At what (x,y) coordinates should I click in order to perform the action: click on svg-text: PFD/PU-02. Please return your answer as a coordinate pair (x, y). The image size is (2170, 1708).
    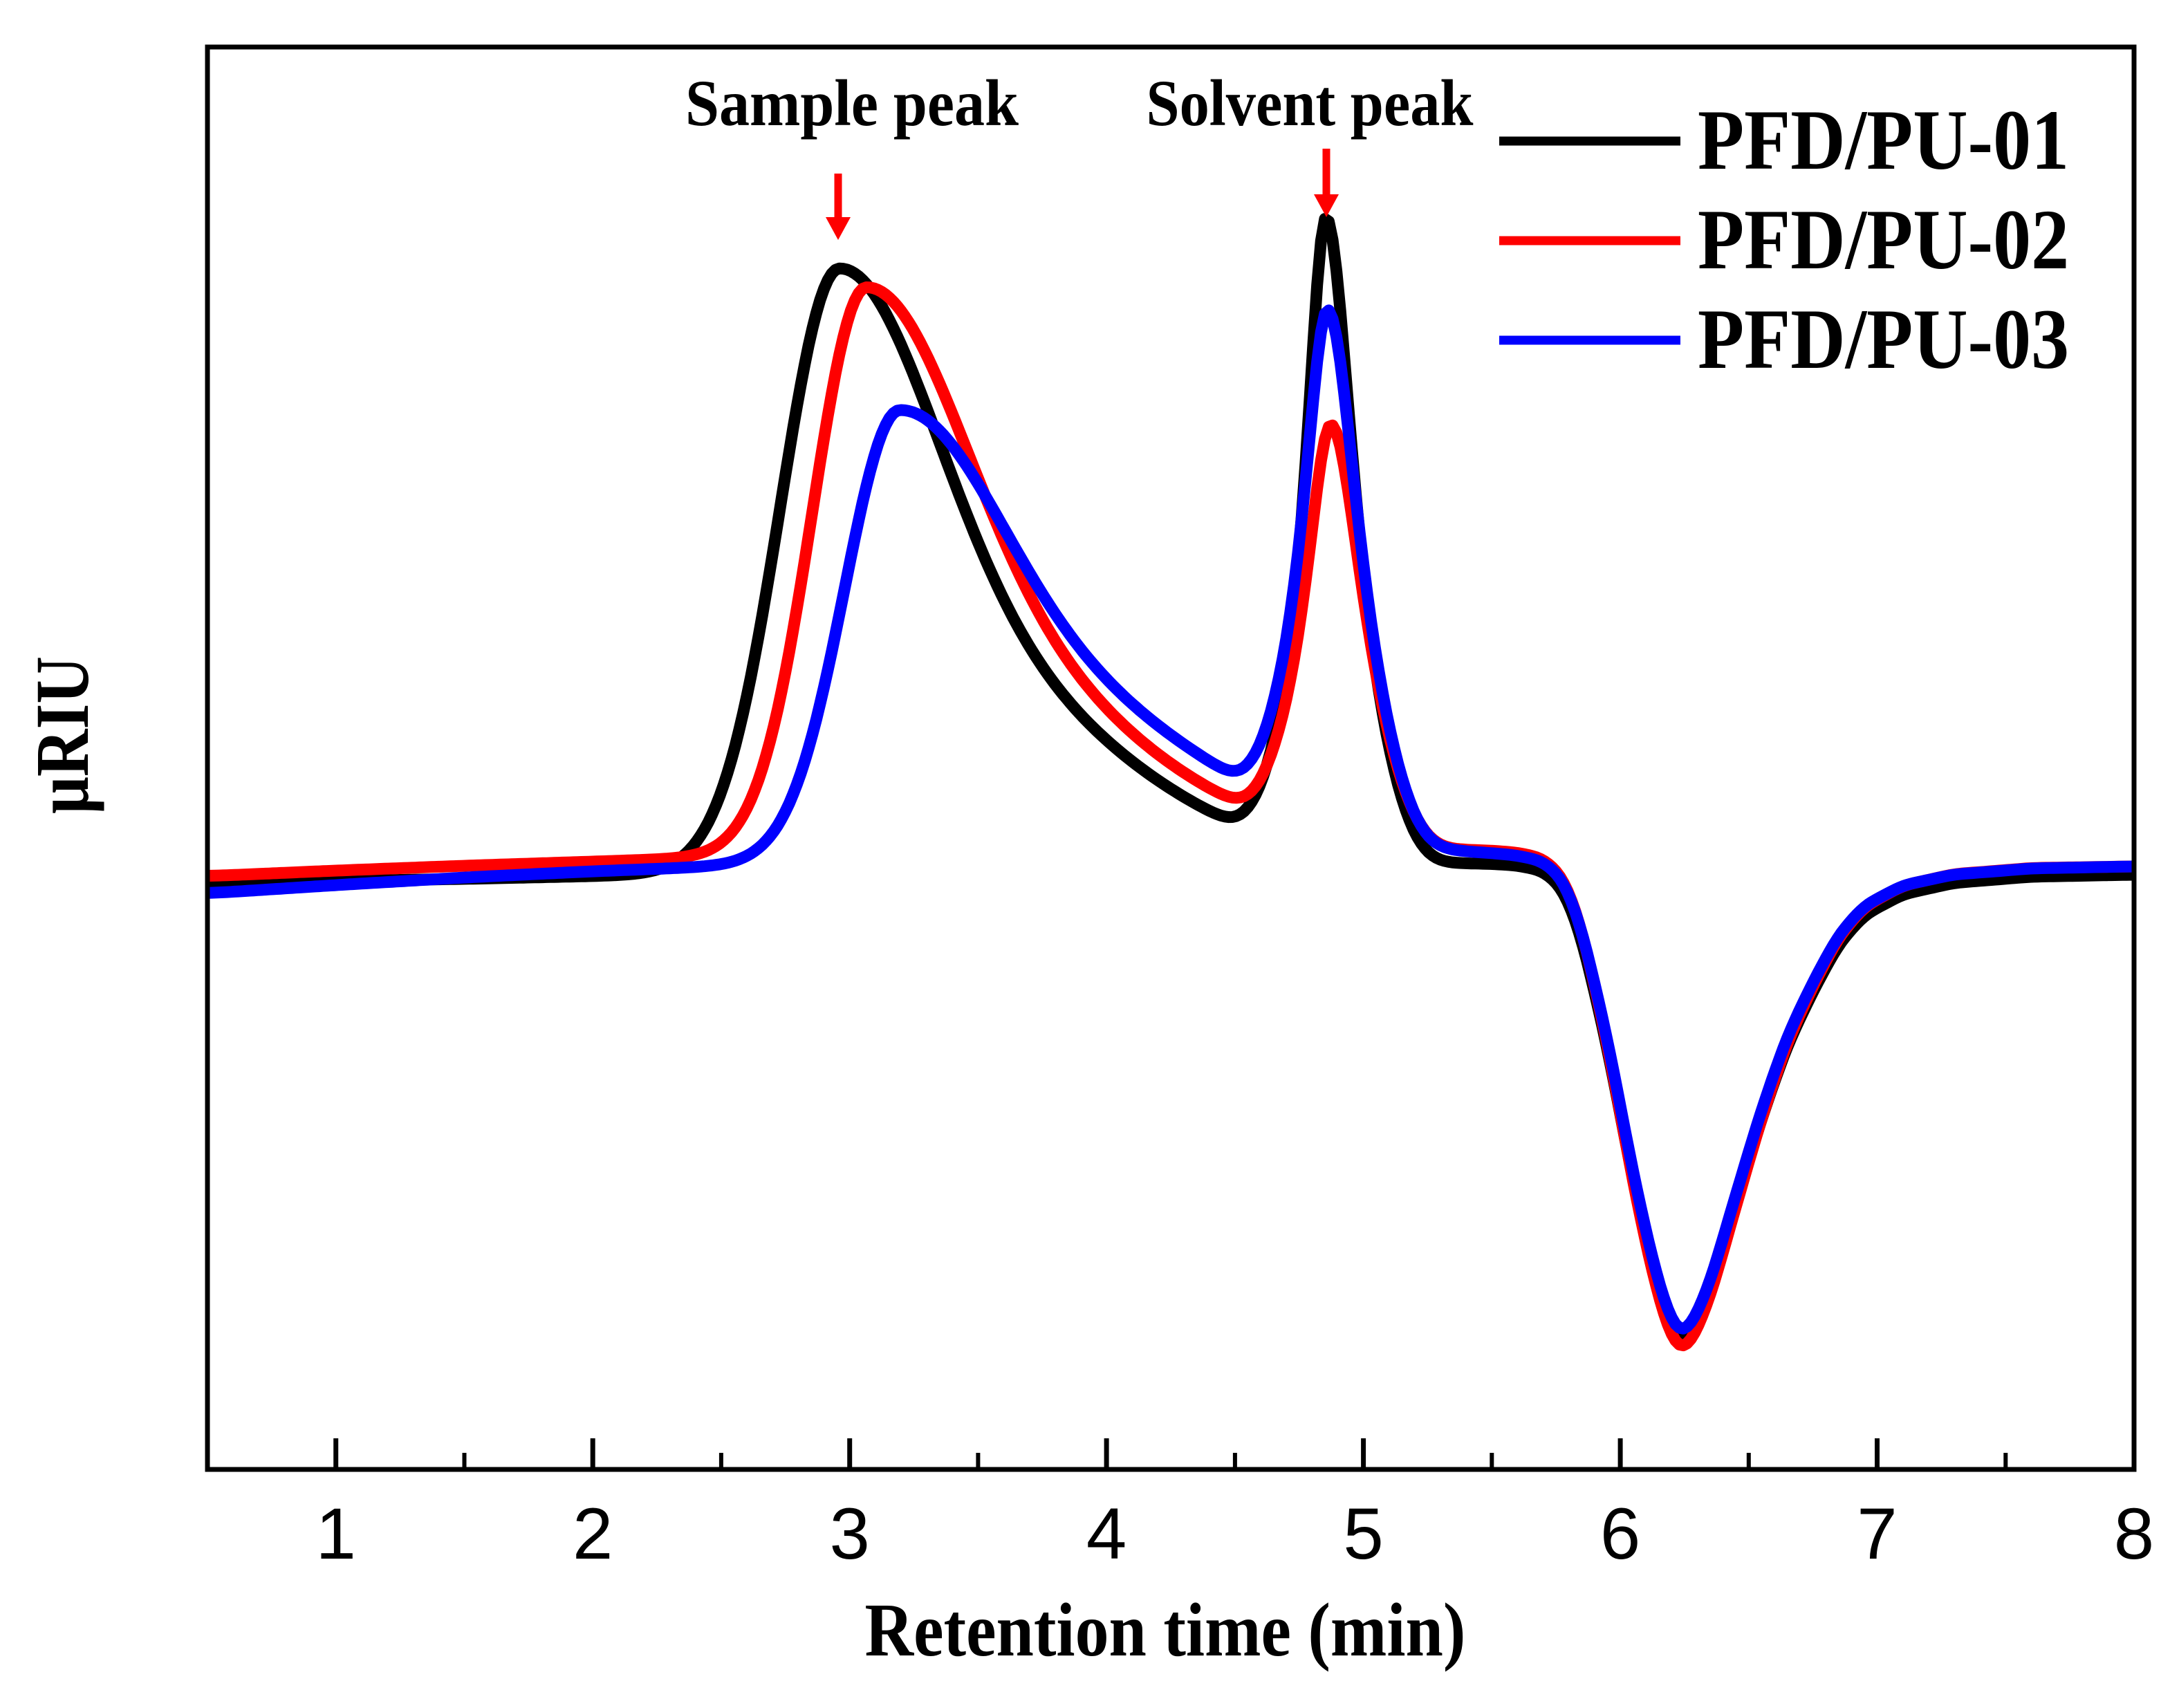
    Looking at the image, I should click on (1883, 239).